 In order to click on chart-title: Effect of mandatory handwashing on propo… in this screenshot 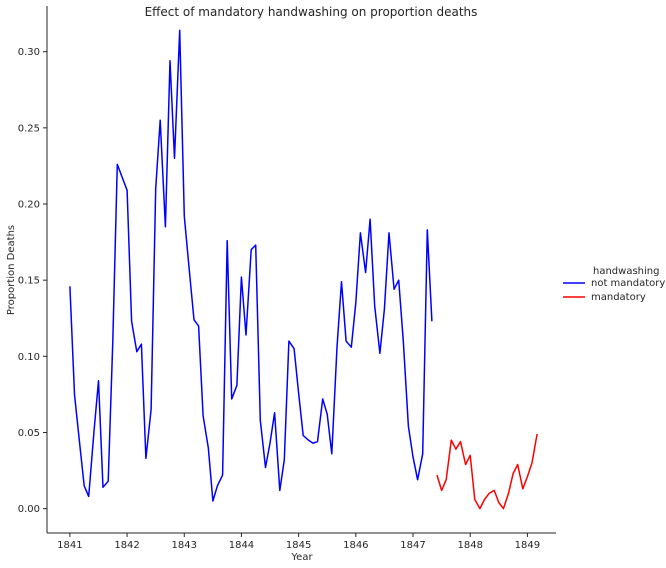, I will do `click(311, 12)`.